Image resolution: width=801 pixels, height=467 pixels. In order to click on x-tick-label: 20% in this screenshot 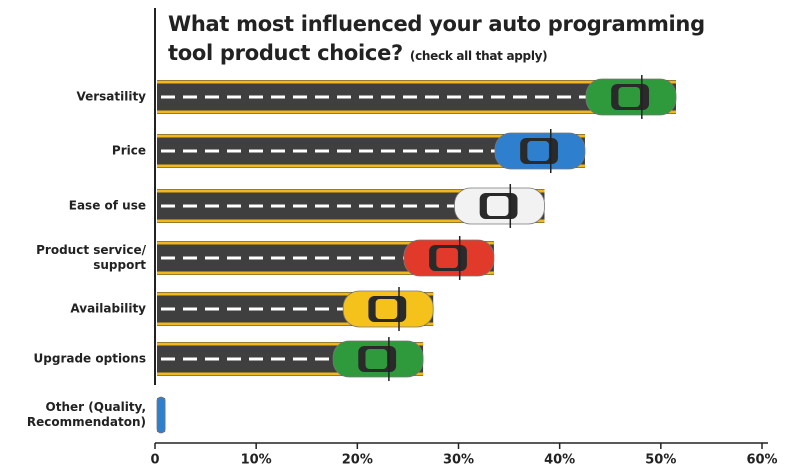, I will do `click(357, 460)`.